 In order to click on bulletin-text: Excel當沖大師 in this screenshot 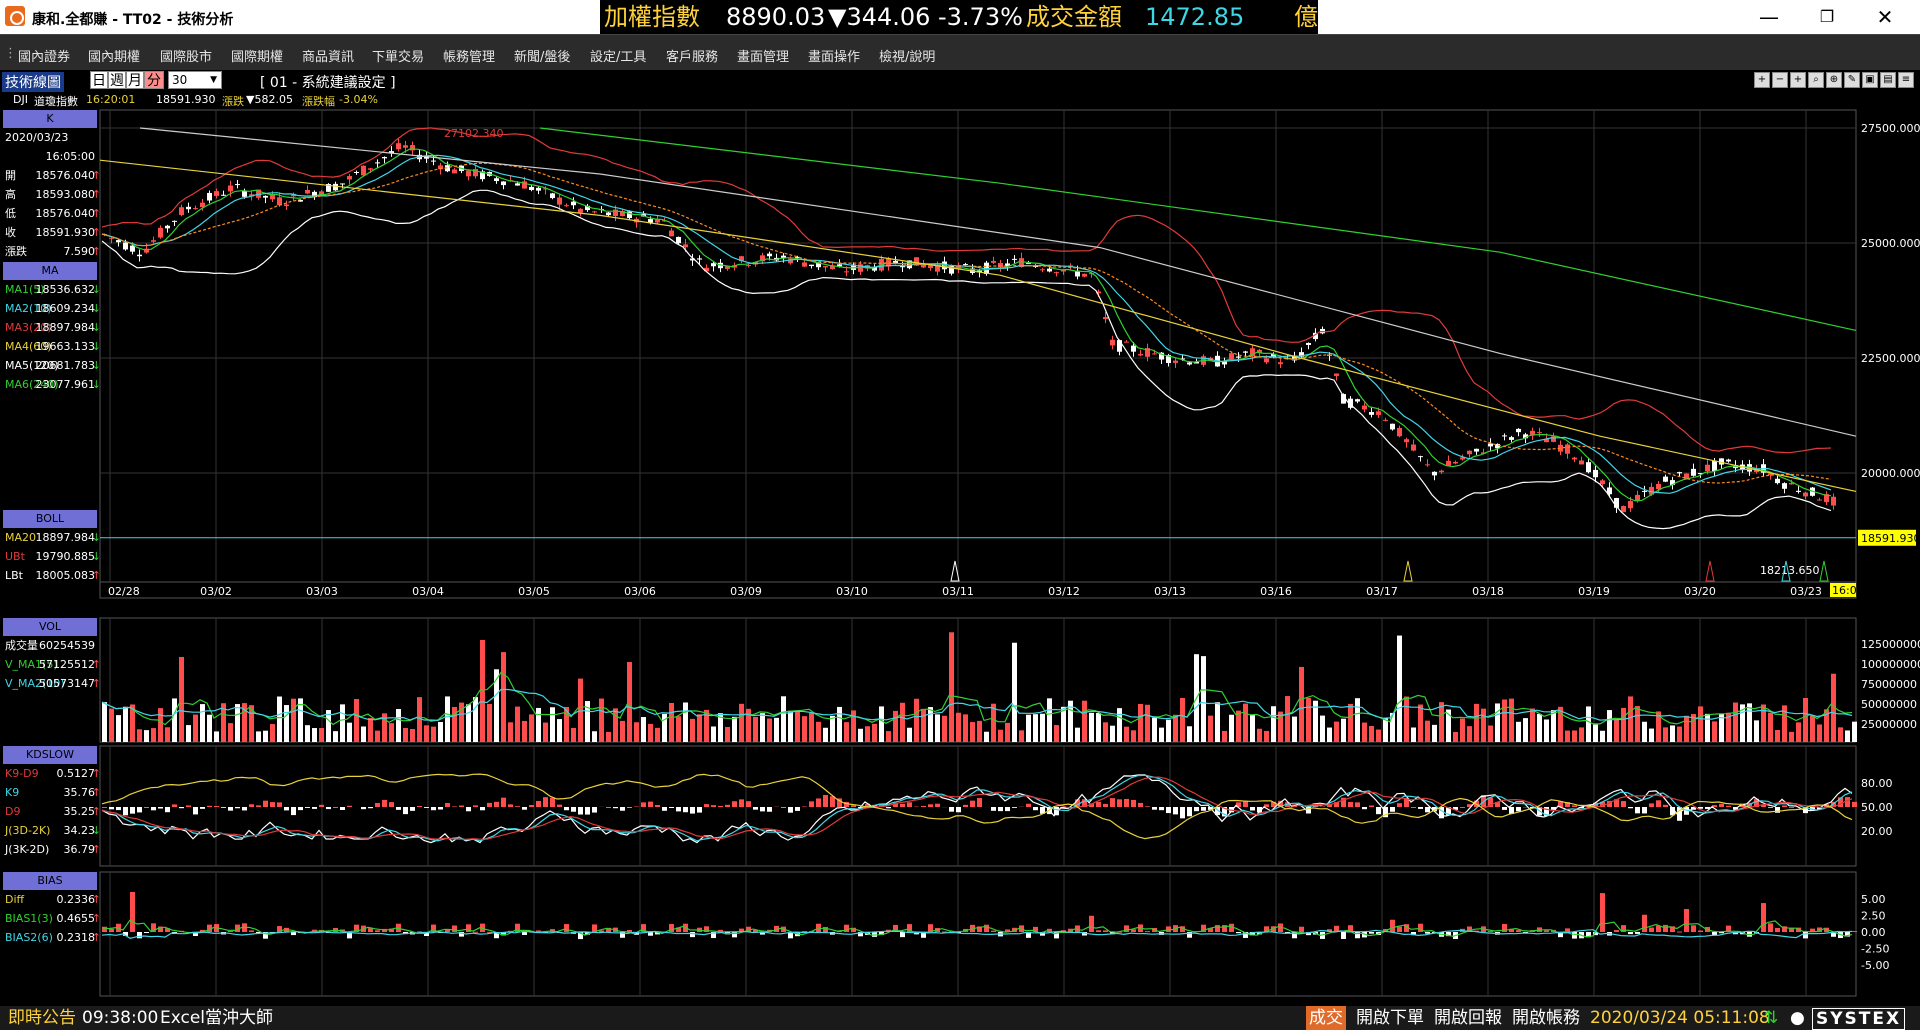, I will do `click(217, 1018)`.